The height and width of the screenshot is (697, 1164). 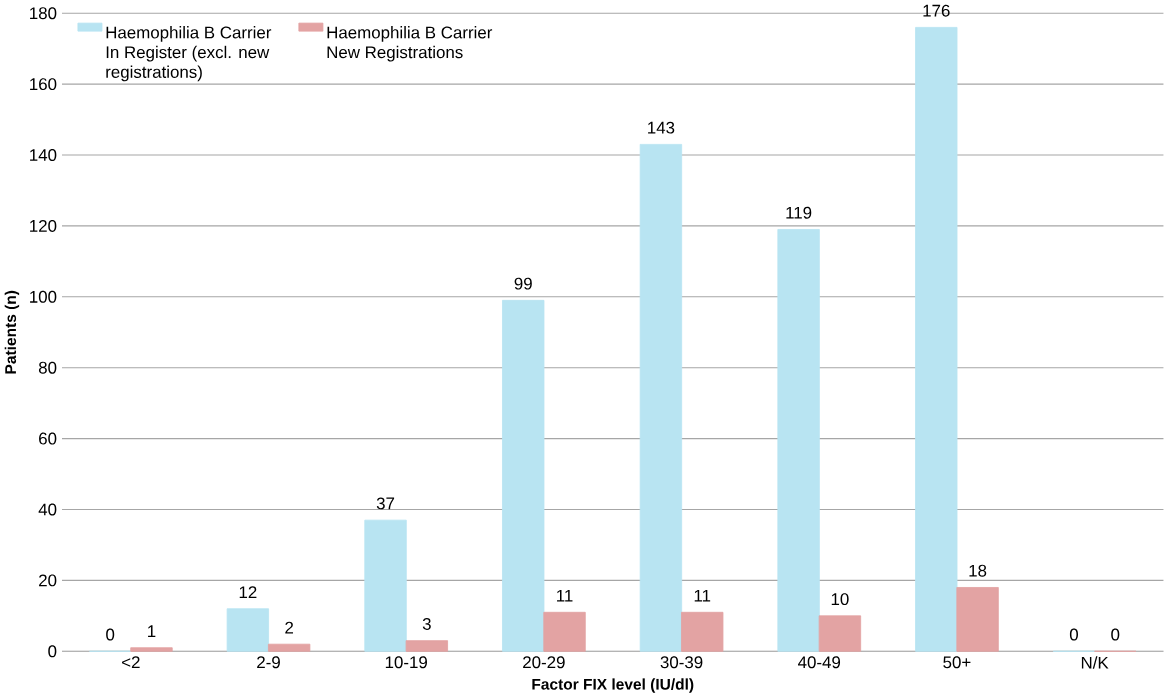 What do you see at coordinates (840, 598) in the screenshot?
I see `data-label: 10` at bounding box center [840, 598].